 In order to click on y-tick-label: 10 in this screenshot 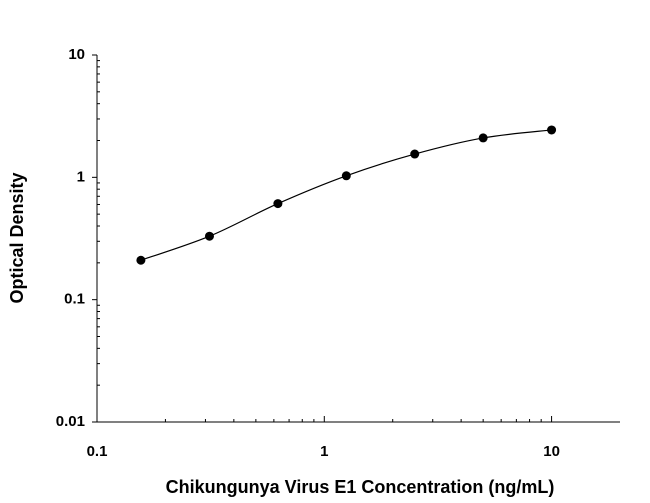, I will do `click(76, 54)`.